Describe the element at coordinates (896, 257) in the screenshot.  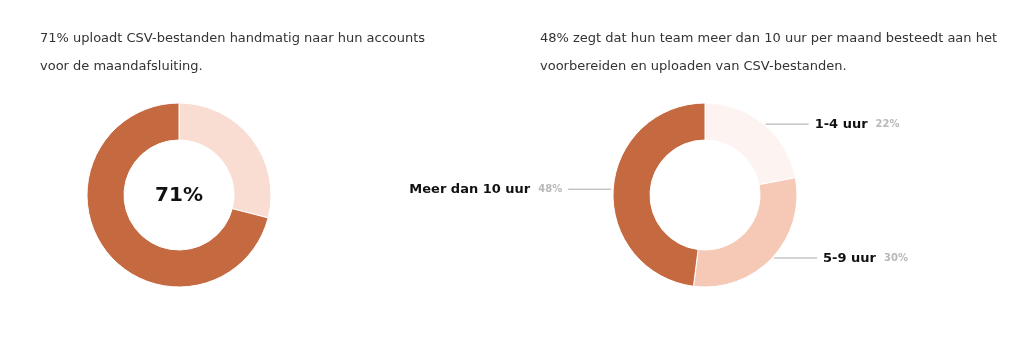
I see `data-label: 30%` at that location.